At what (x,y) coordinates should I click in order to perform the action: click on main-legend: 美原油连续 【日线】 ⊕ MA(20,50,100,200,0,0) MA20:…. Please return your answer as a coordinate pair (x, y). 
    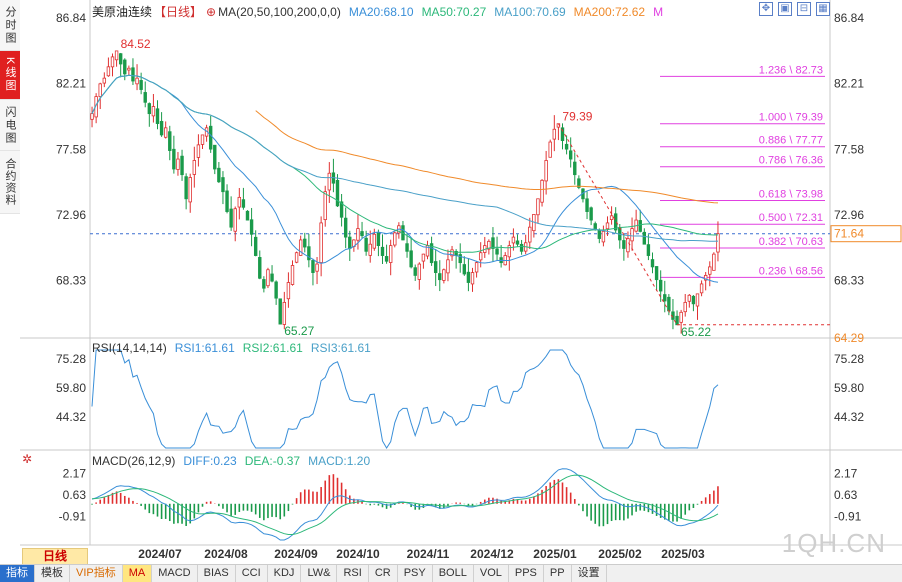
    Looking at the image, I should click on (377, 11).